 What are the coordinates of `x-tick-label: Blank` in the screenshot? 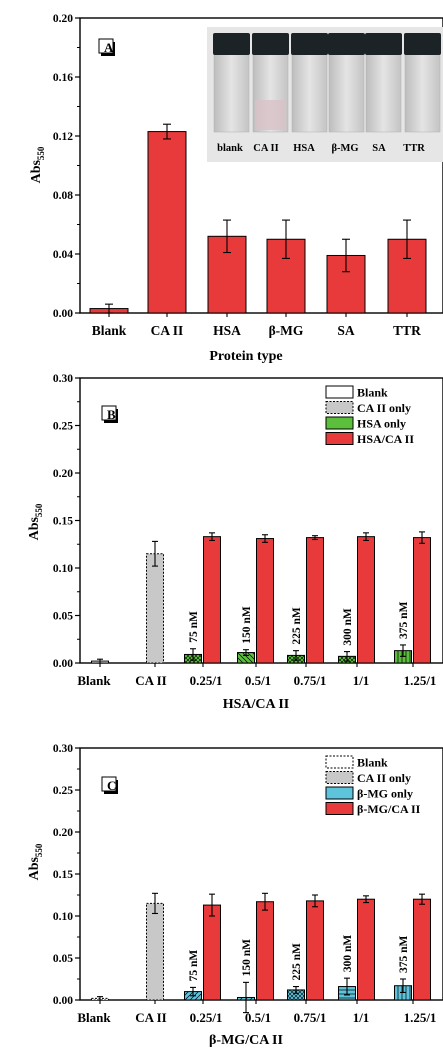 It's located at (109, 330).